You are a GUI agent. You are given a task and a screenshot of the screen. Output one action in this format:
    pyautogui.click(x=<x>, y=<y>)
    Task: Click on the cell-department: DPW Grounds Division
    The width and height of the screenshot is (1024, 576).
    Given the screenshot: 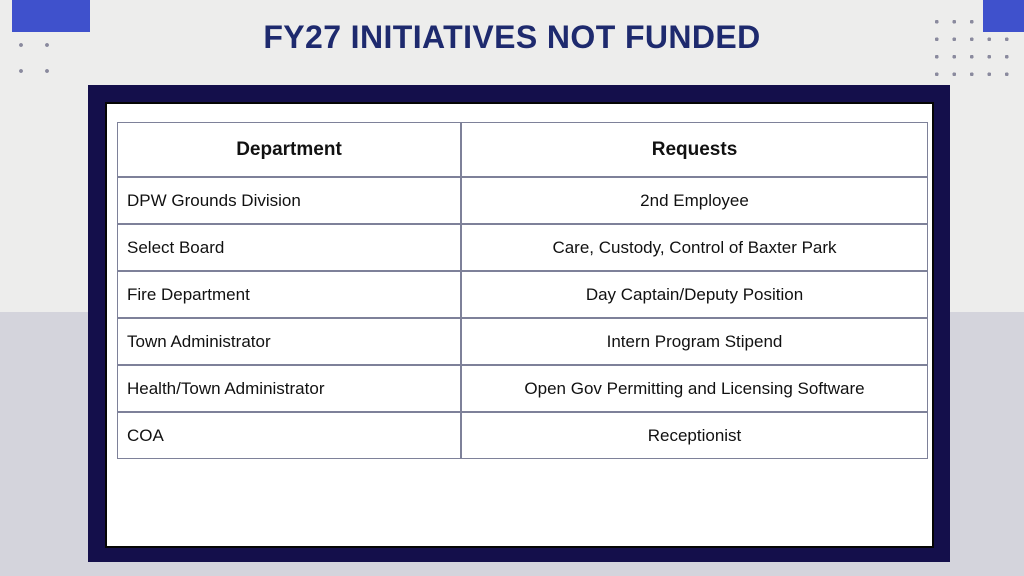 What is the action you would take?
    pyautogui.click(x=289, y=200)
    